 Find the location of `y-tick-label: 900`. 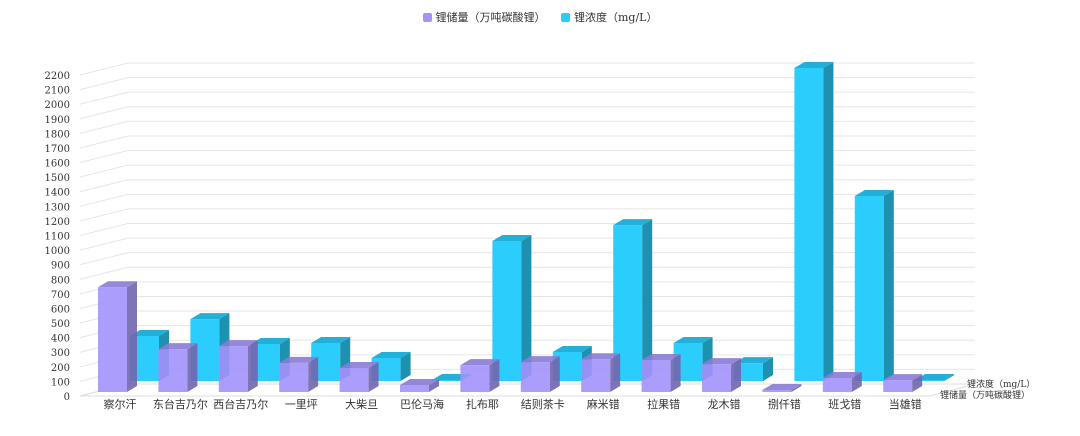

y-tick-label: 900 is located at coordinates (60, 266).